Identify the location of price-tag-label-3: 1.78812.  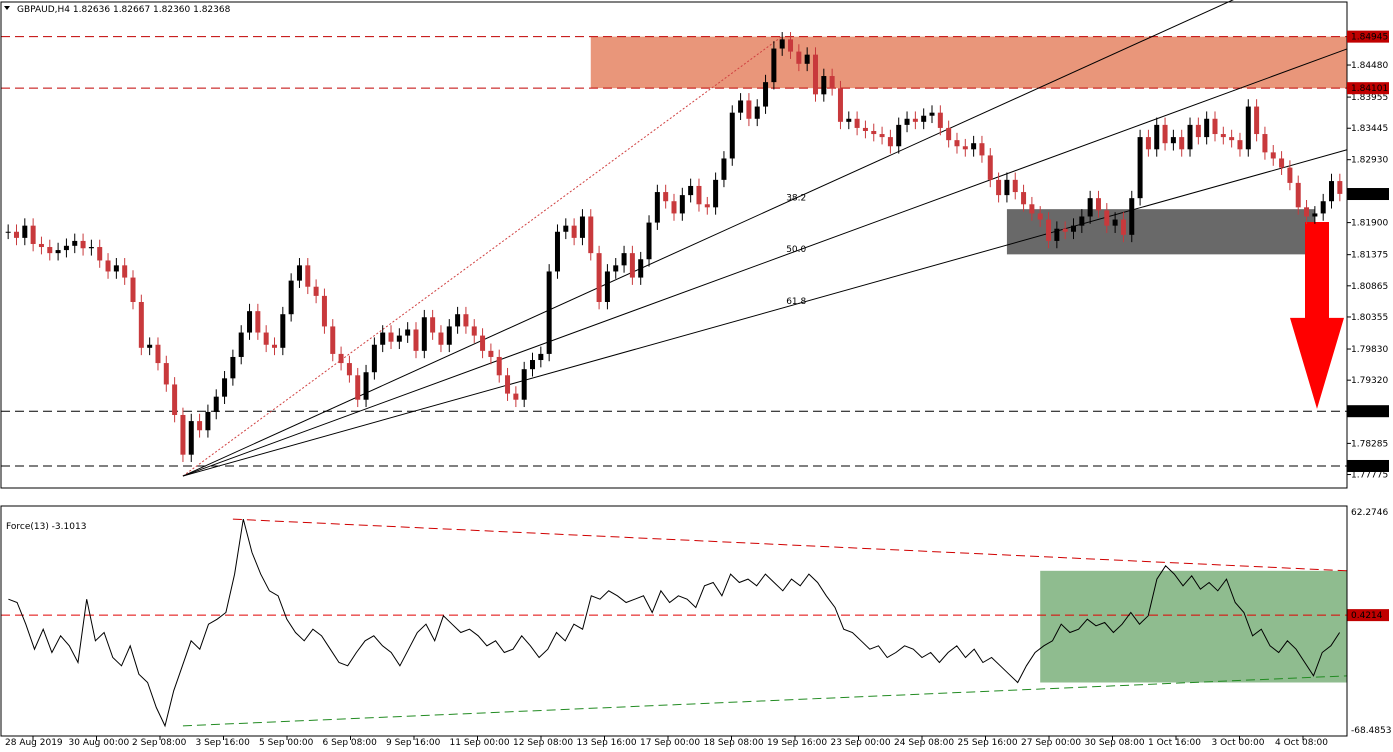
(1369, 412).